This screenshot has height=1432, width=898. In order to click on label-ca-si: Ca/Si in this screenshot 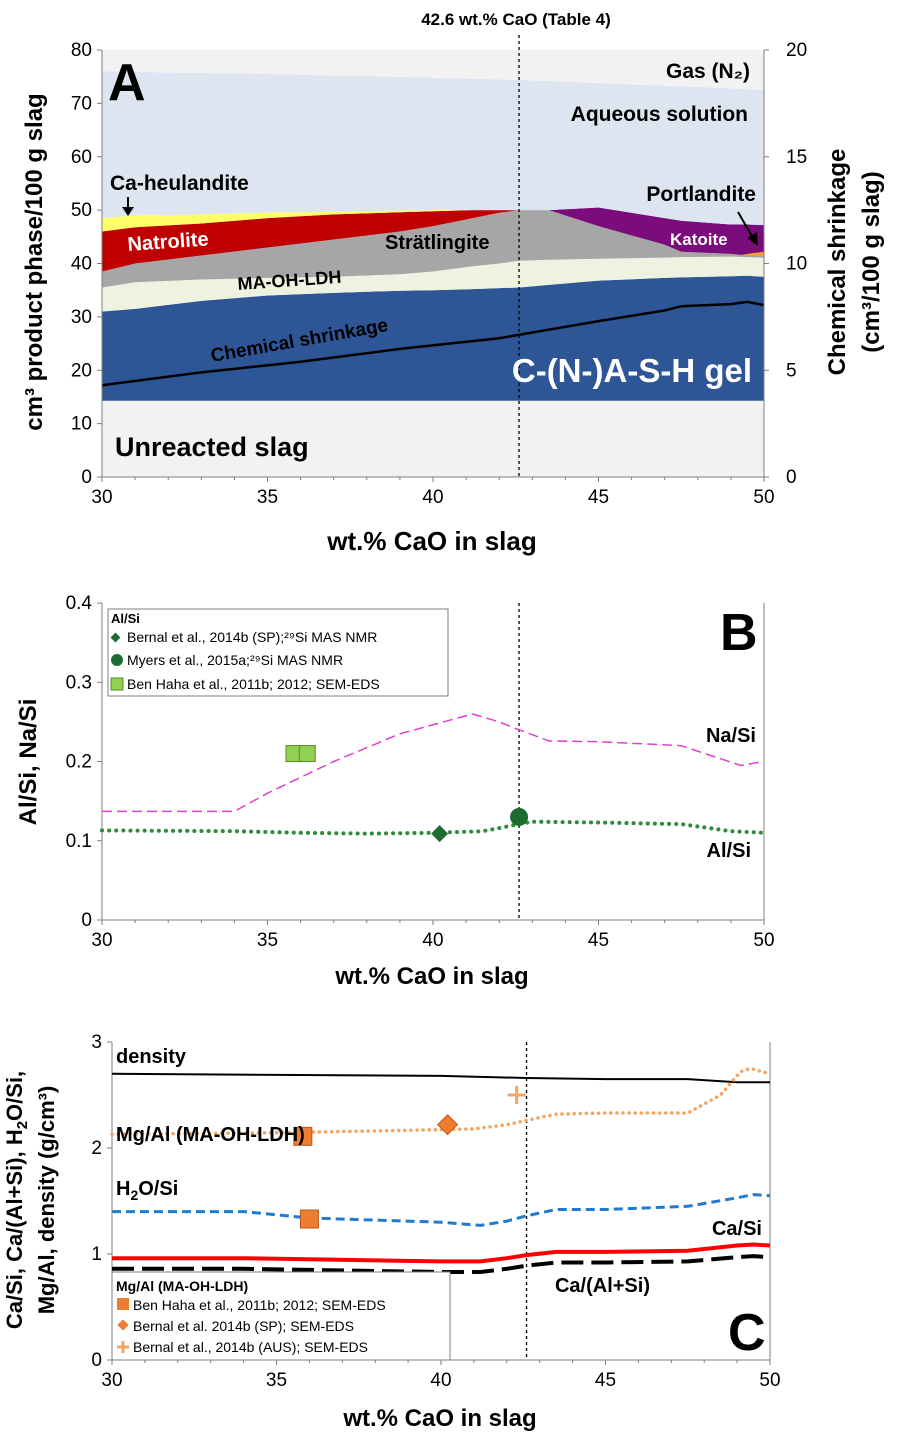, I will do `click(737, 1229)`.